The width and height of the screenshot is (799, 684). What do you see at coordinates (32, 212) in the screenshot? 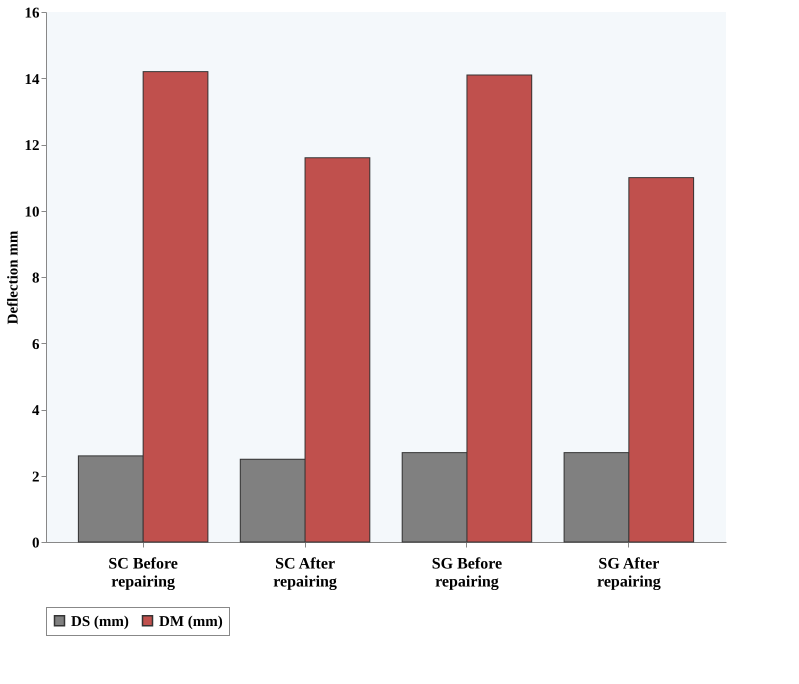
I see `y-tick-label: 10` at bounding box center [32, 212].